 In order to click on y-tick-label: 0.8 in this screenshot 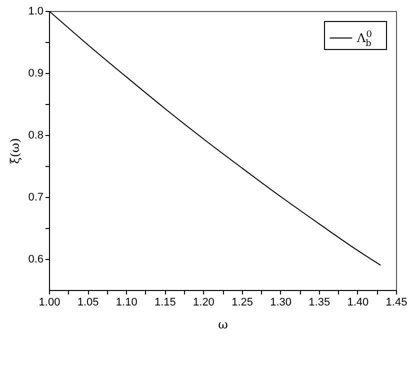, I will do `click(36, 136)`.